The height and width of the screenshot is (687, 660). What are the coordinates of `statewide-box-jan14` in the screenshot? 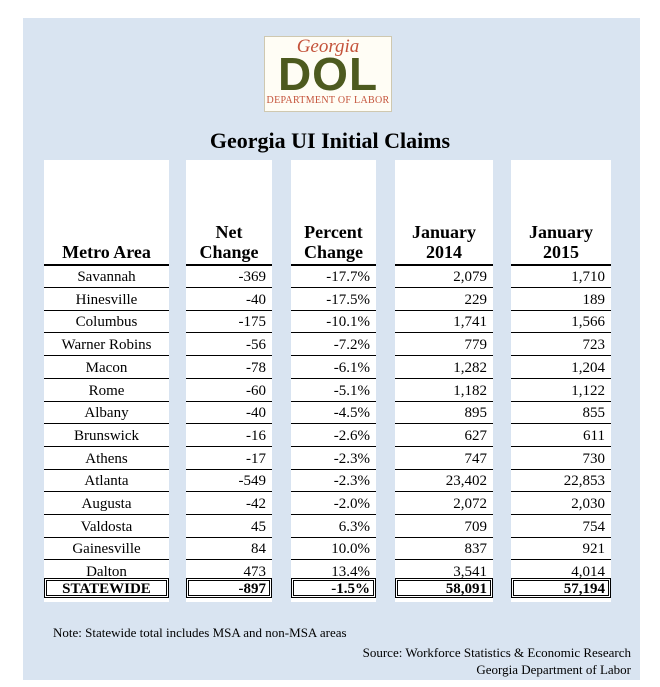 It's located at (444, 588).